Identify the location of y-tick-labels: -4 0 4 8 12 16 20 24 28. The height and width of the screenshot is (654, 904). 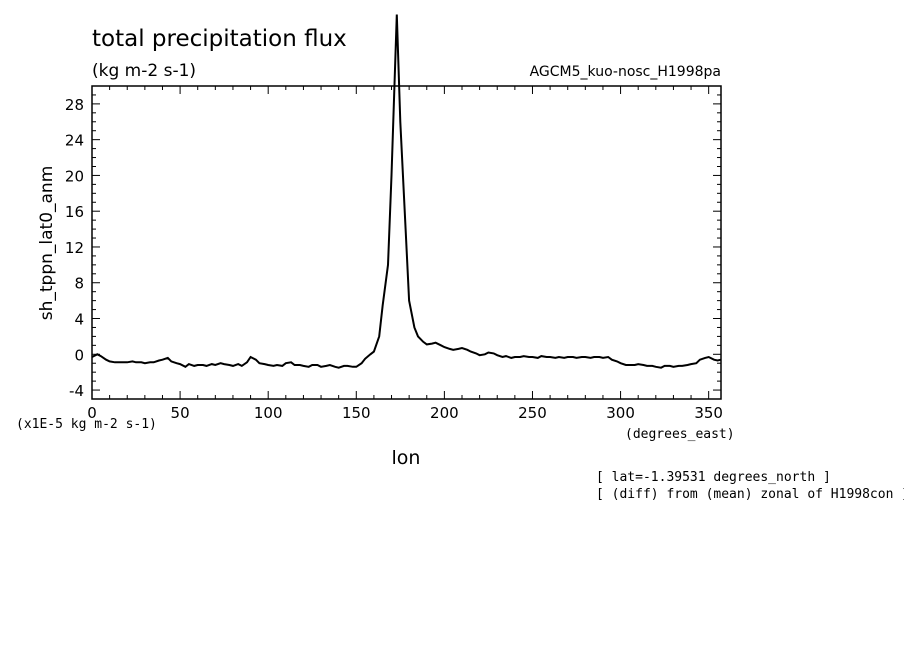
(74, 248).